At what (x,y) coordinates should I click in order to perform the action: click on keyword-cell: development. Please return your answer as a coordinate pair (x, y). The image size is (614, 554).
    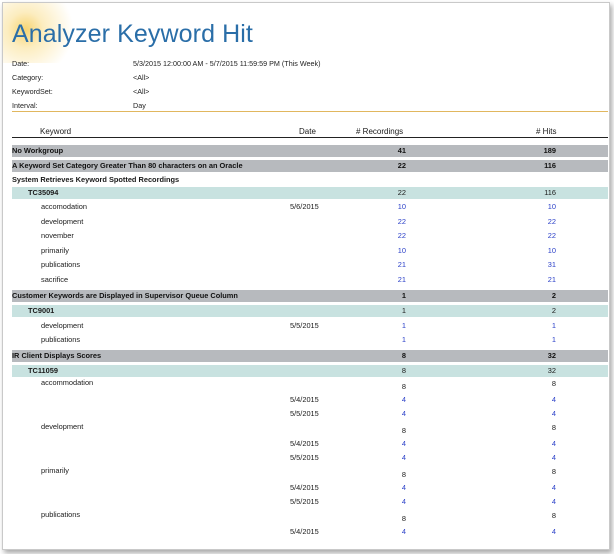
    Looking at the image, I should click on (62, 325).